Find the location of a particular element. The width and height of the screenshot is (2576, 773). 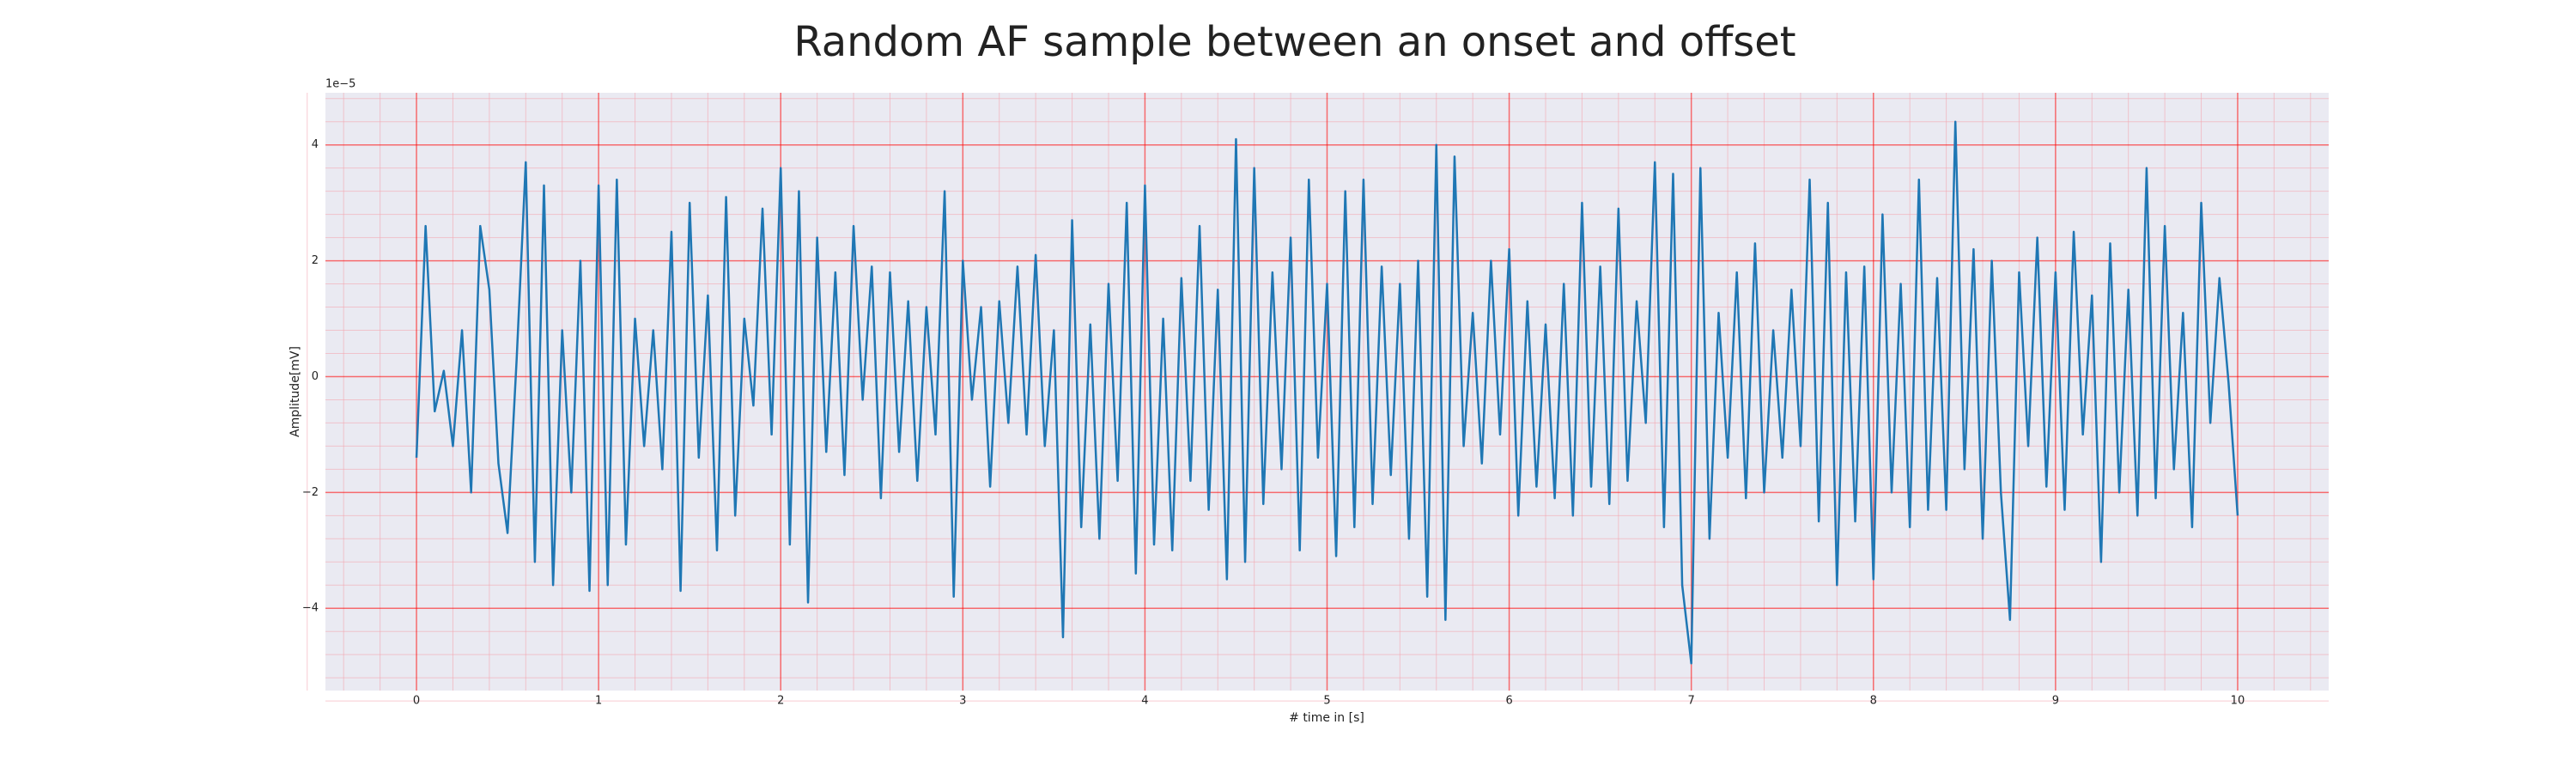

x-tick-label: 5 is located at coordinates (1327, 701).